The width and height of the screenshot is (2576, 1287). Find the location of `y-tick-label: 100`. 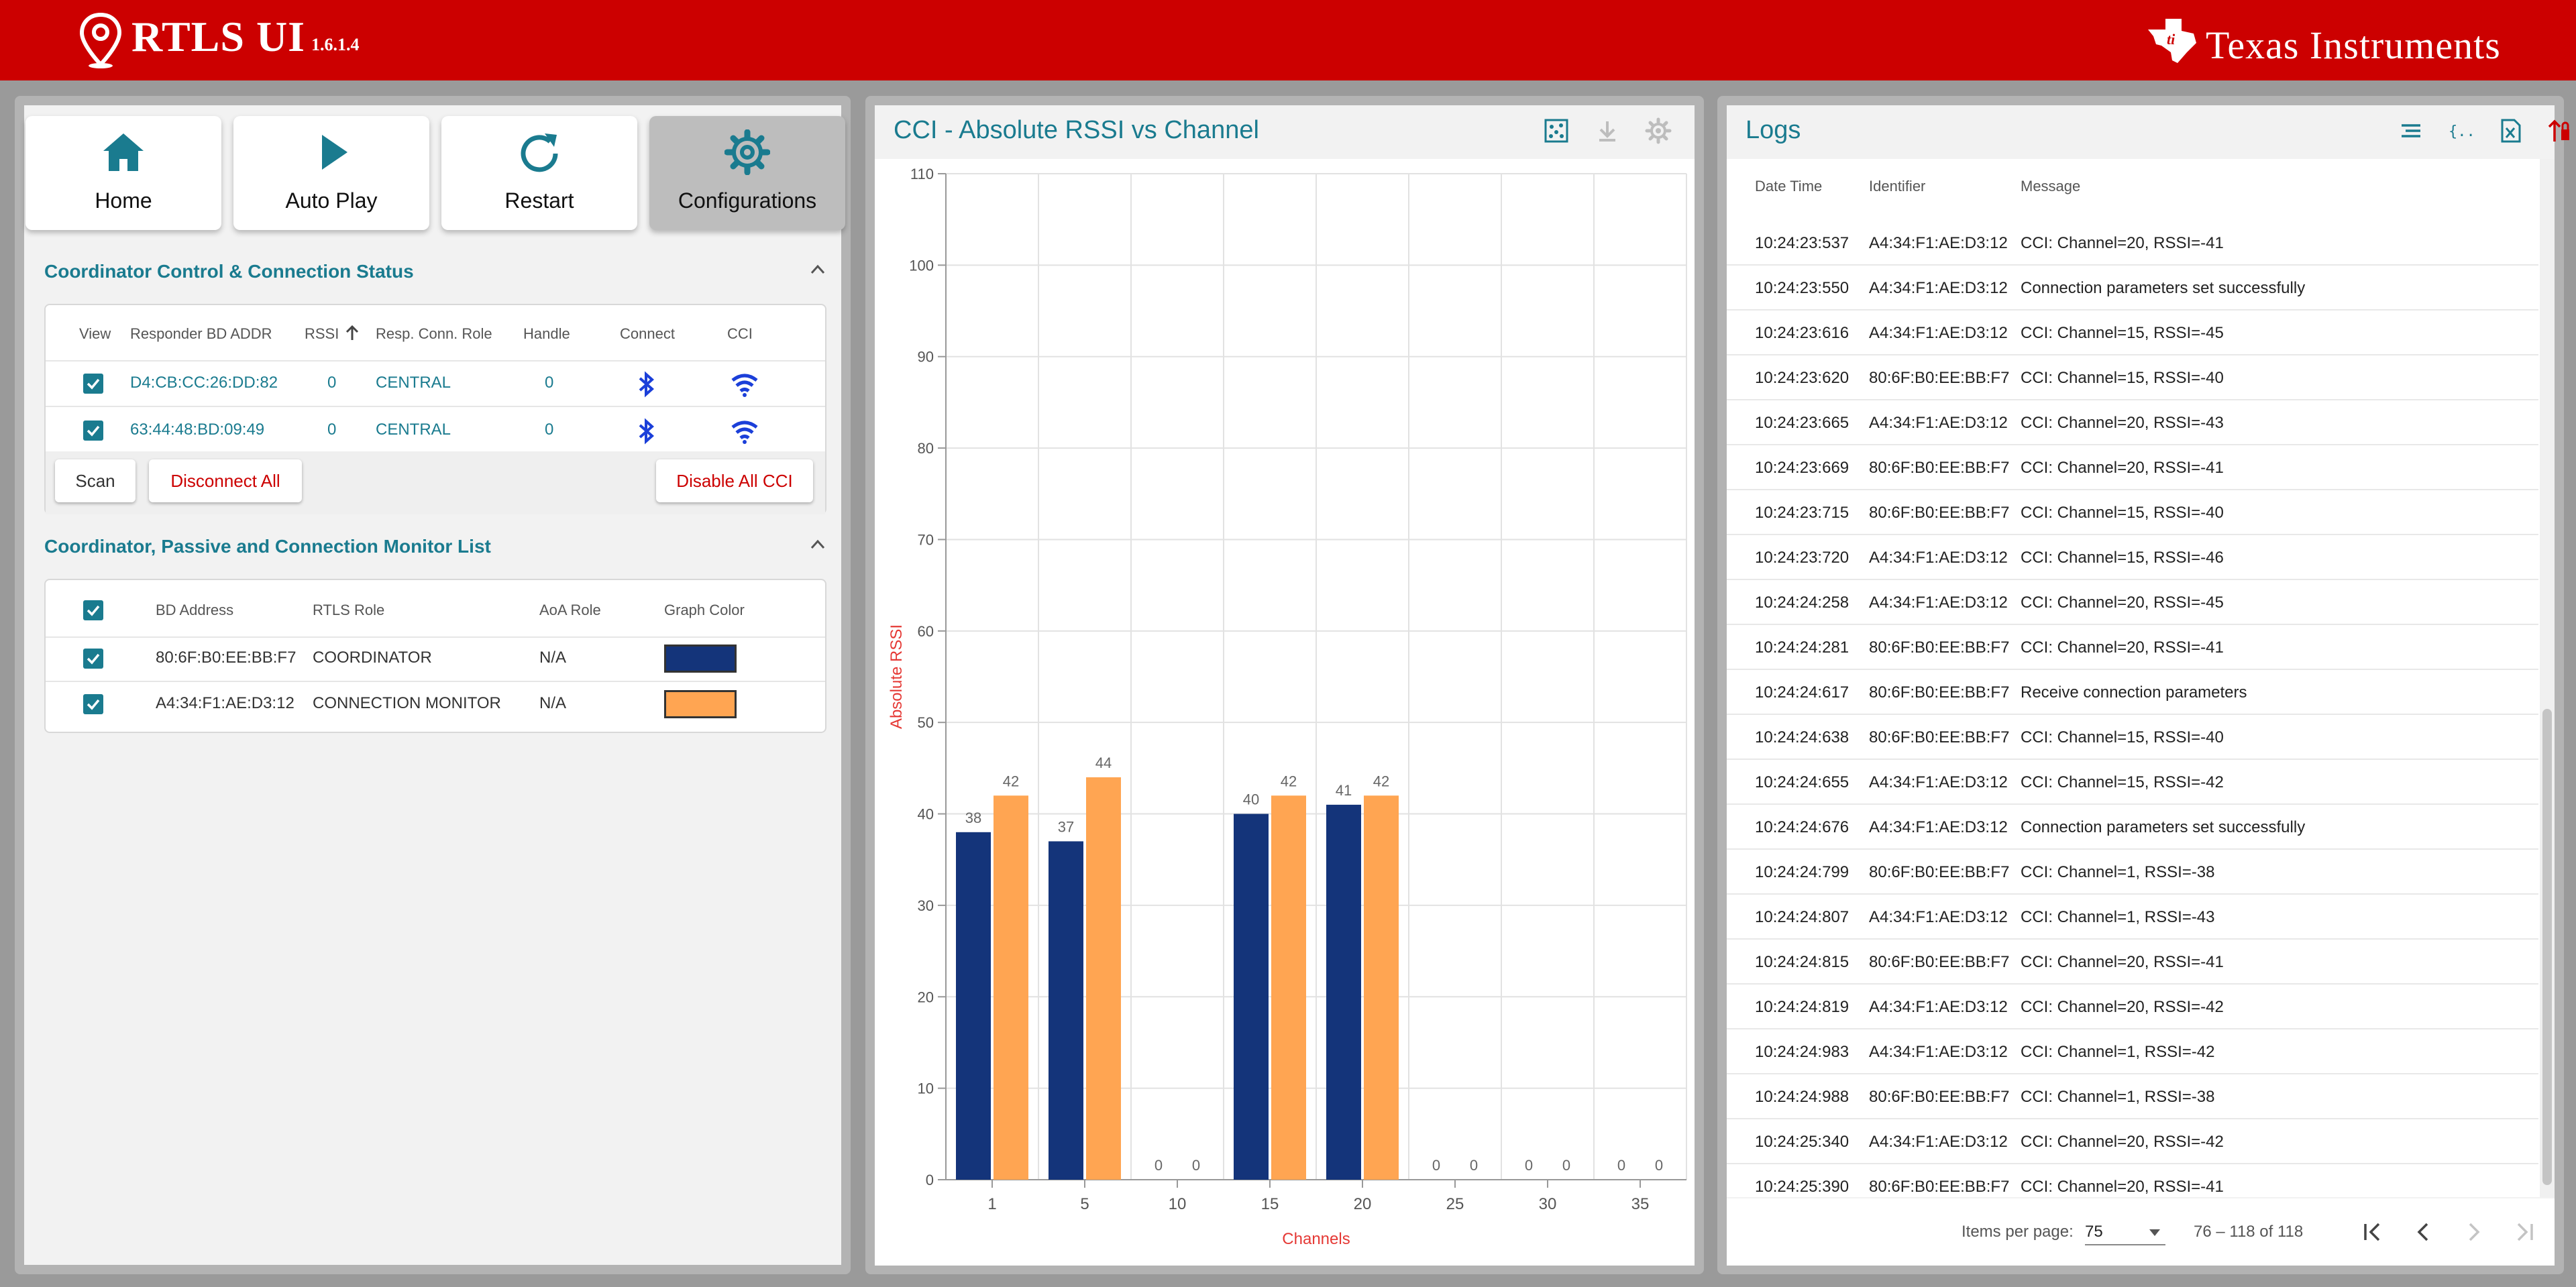

y-tick-label: 100 is located at coordinates (921, 265).